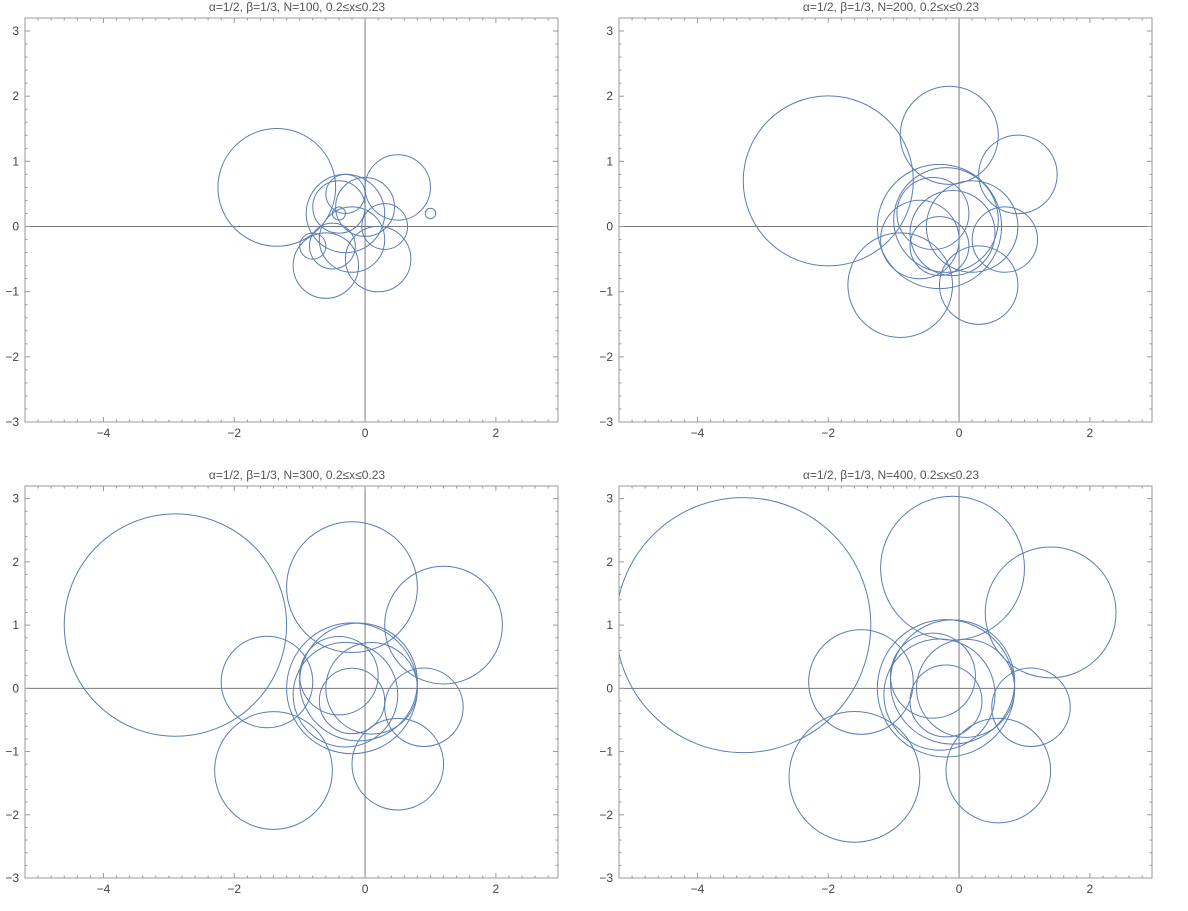 Image resolution: width=1188 pixels, height=911 pixels. Describe the element at coordinates (297, 7) in the screenshot. I see `chart-title: α=1/2, β=1/3, N=100, 0.2≤x≤0.23` at that location.